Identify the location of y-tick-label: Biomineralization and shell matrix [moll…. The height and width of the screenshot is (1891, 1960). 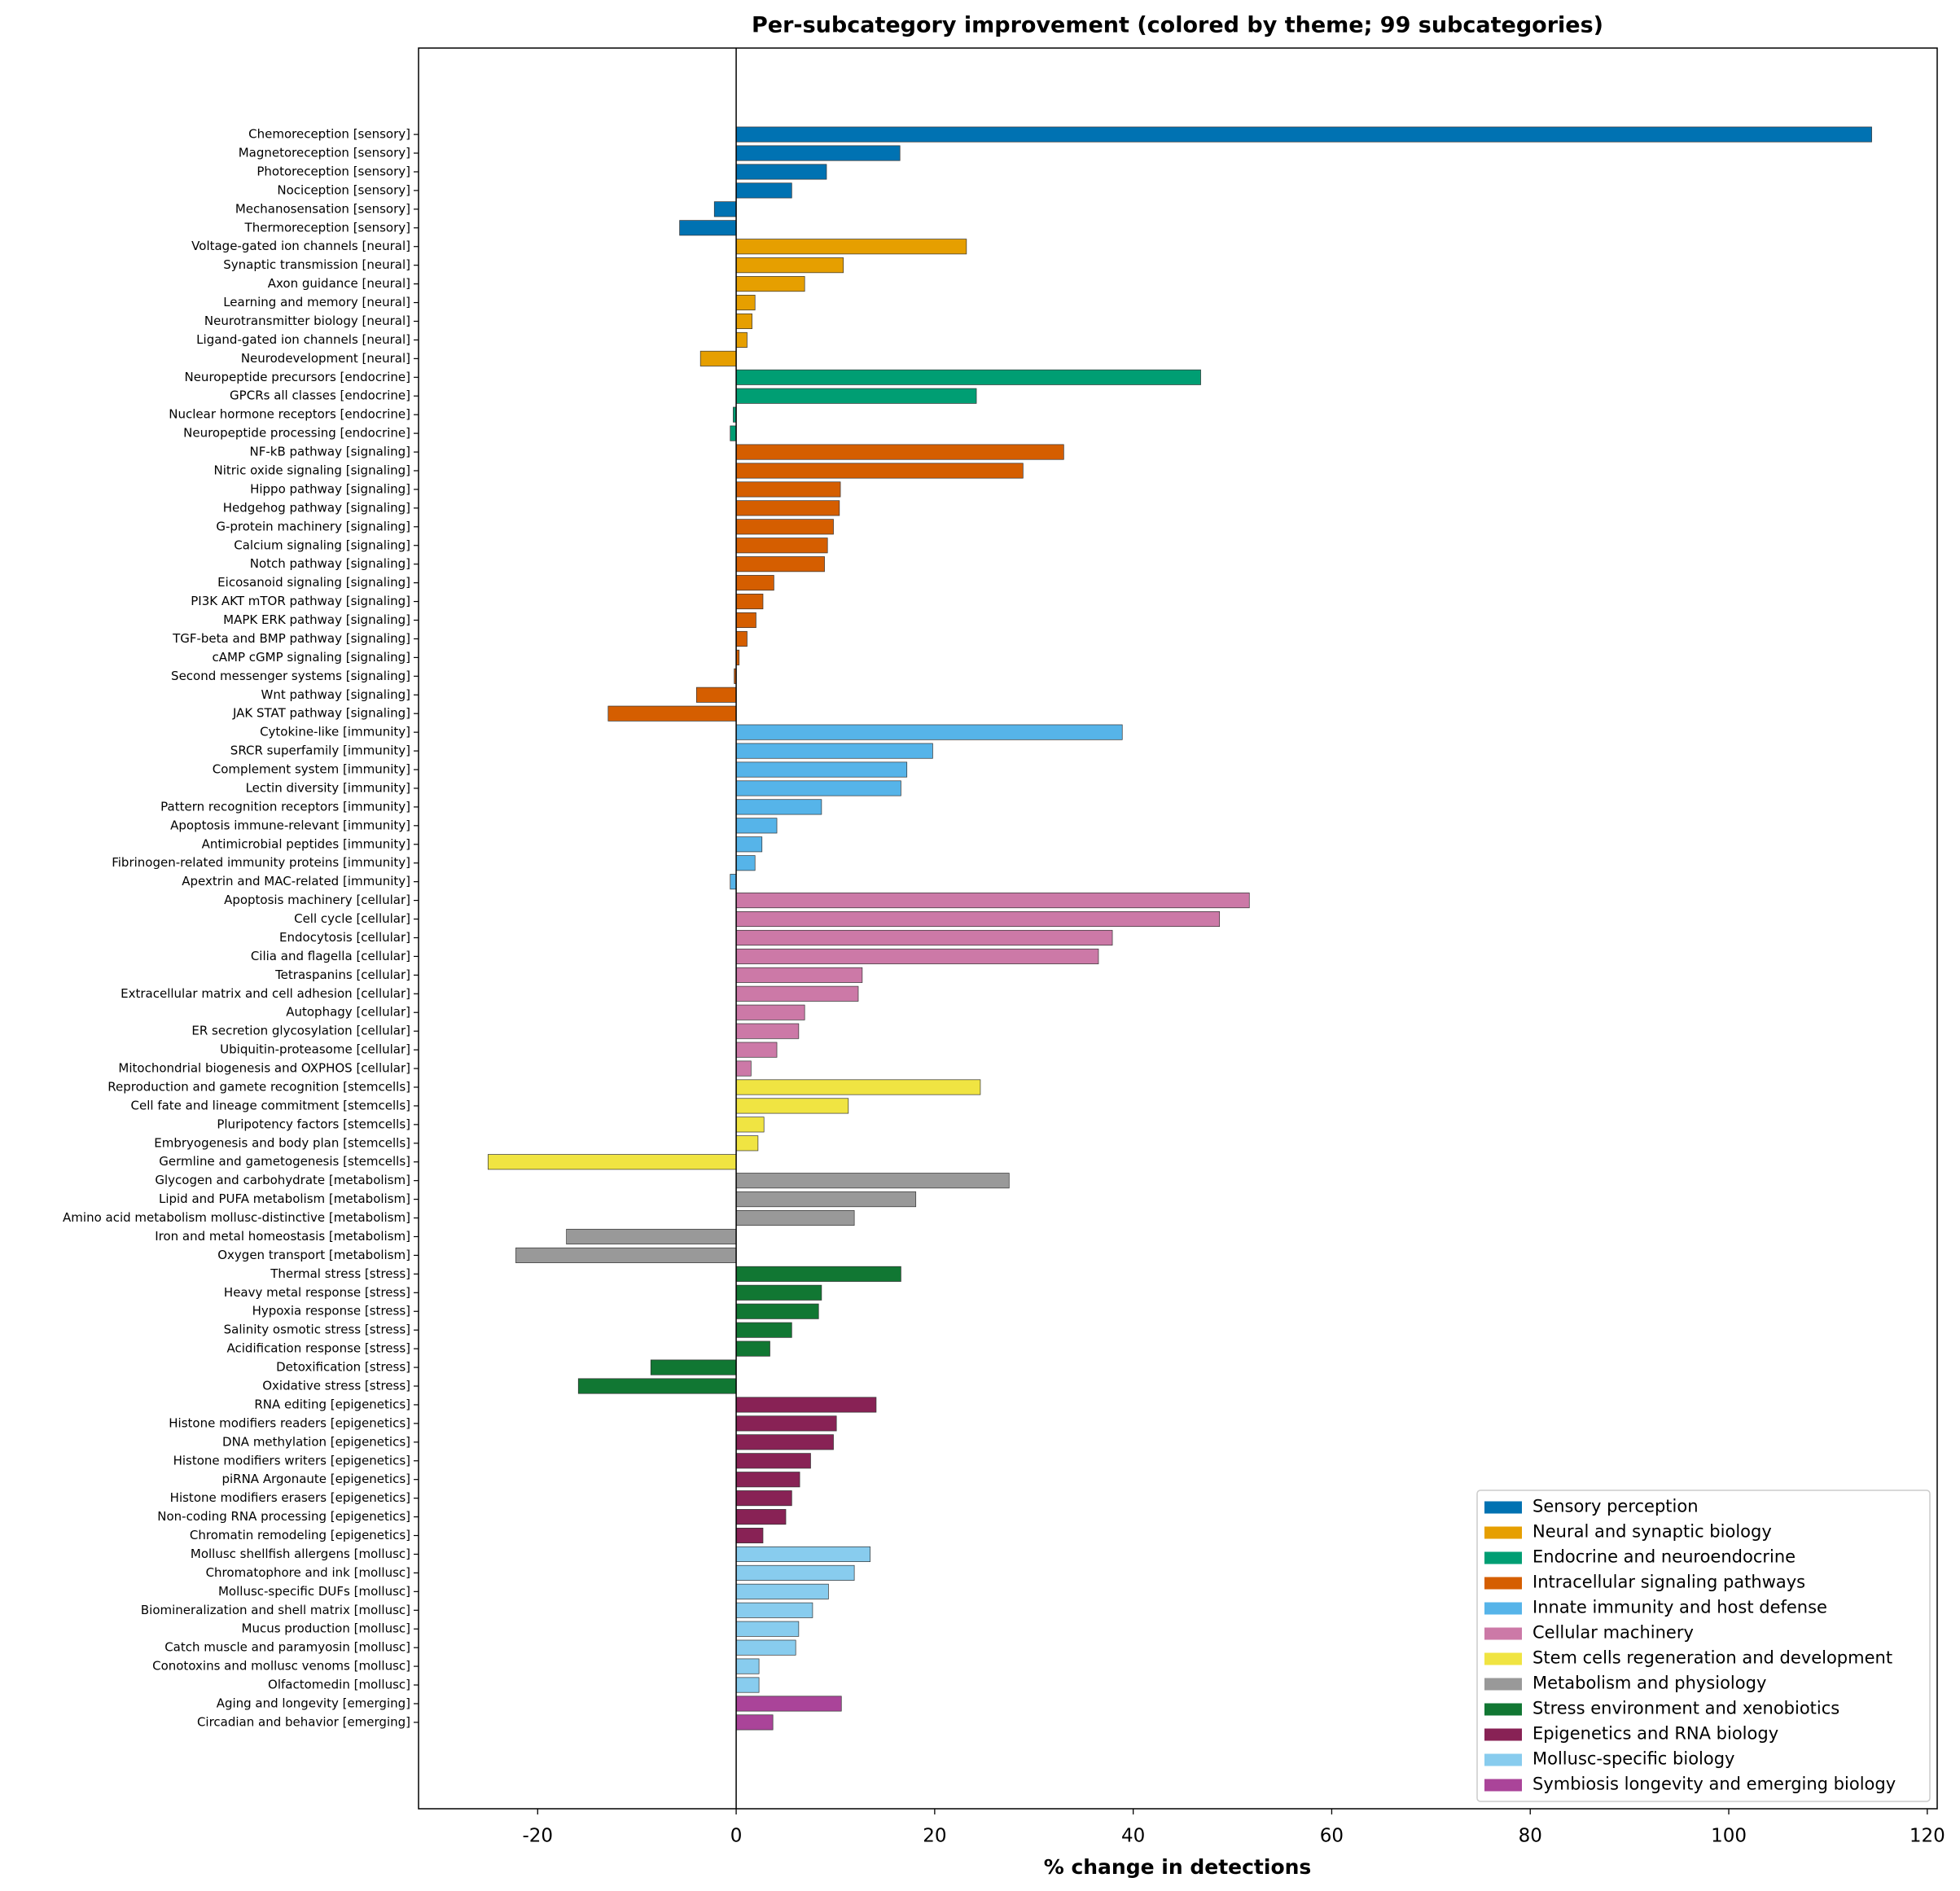
(275, 1610).